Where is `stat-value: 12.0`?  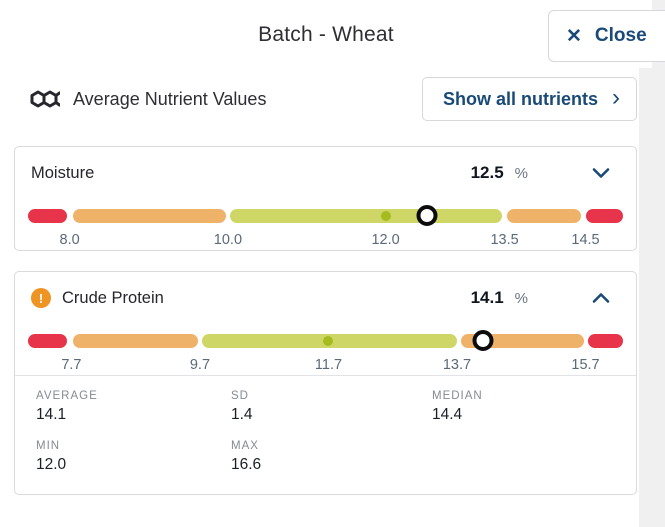
stat-value: 12.0 is located at coordinates (51, 464).